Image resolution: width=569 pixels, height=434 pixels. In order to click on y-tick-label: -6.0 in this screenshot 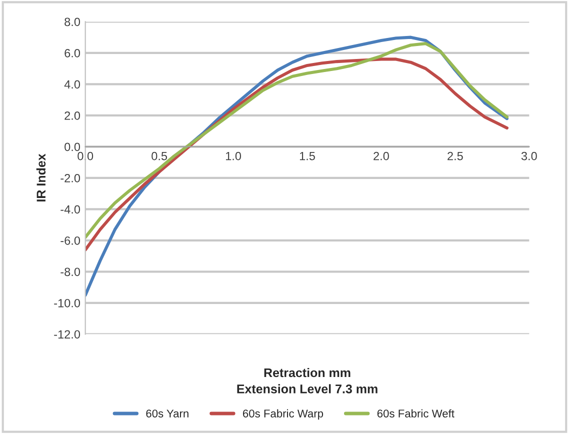, I will do `click(70, 240)`.